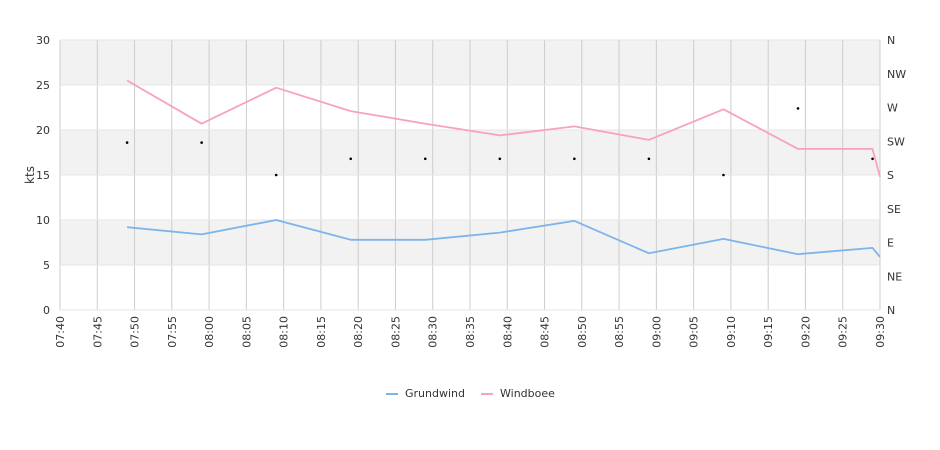 The width and height of the screenshot is (940, 450). I want to click on direction-points, so click(499, 142).